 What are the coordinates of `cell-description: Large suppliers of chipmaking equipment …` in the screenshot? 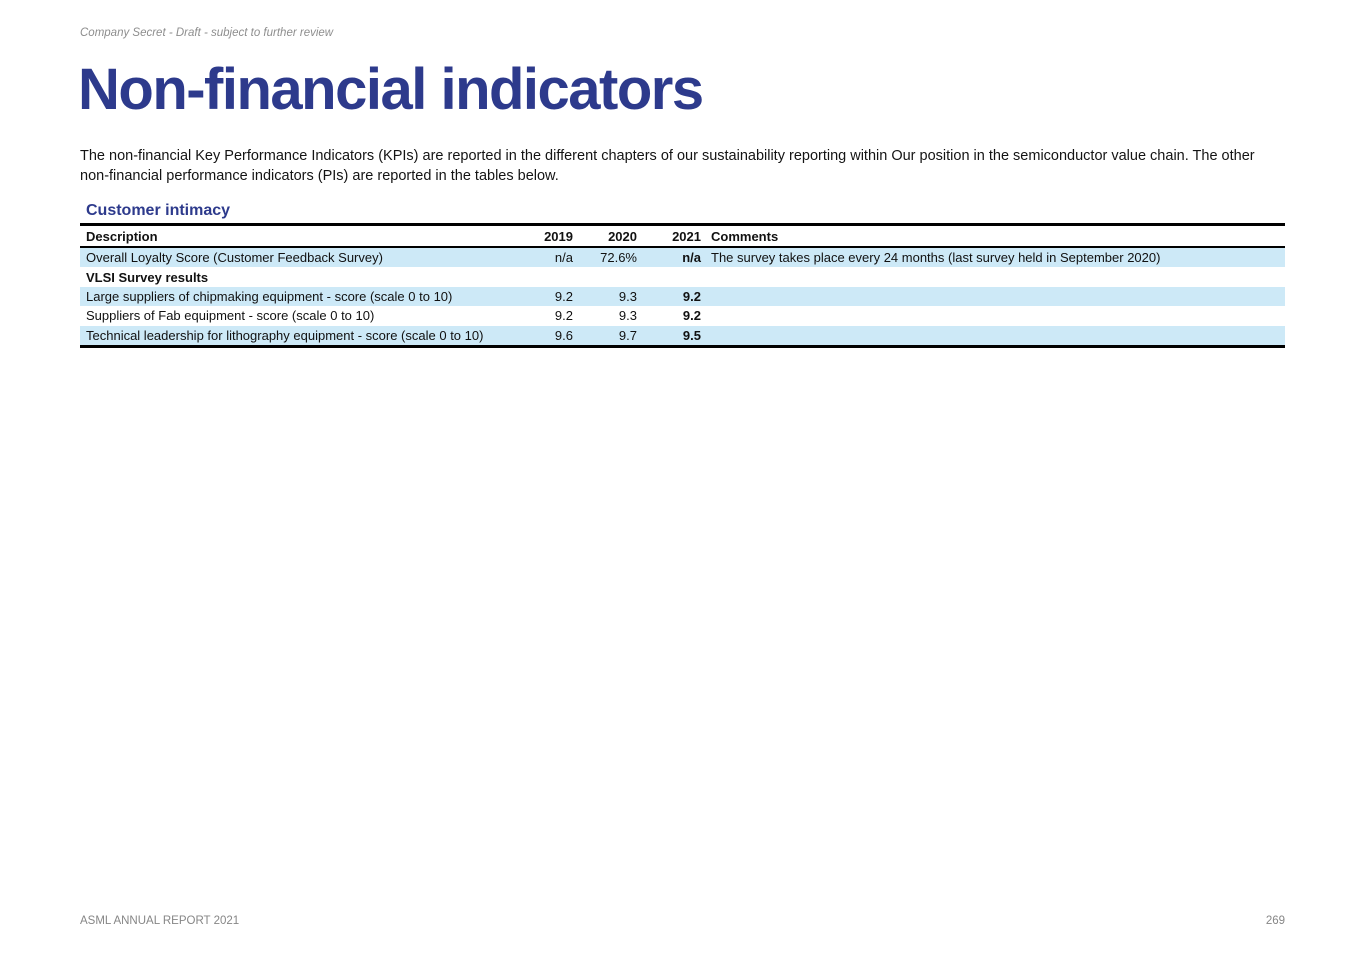 It's located at (300, 296).